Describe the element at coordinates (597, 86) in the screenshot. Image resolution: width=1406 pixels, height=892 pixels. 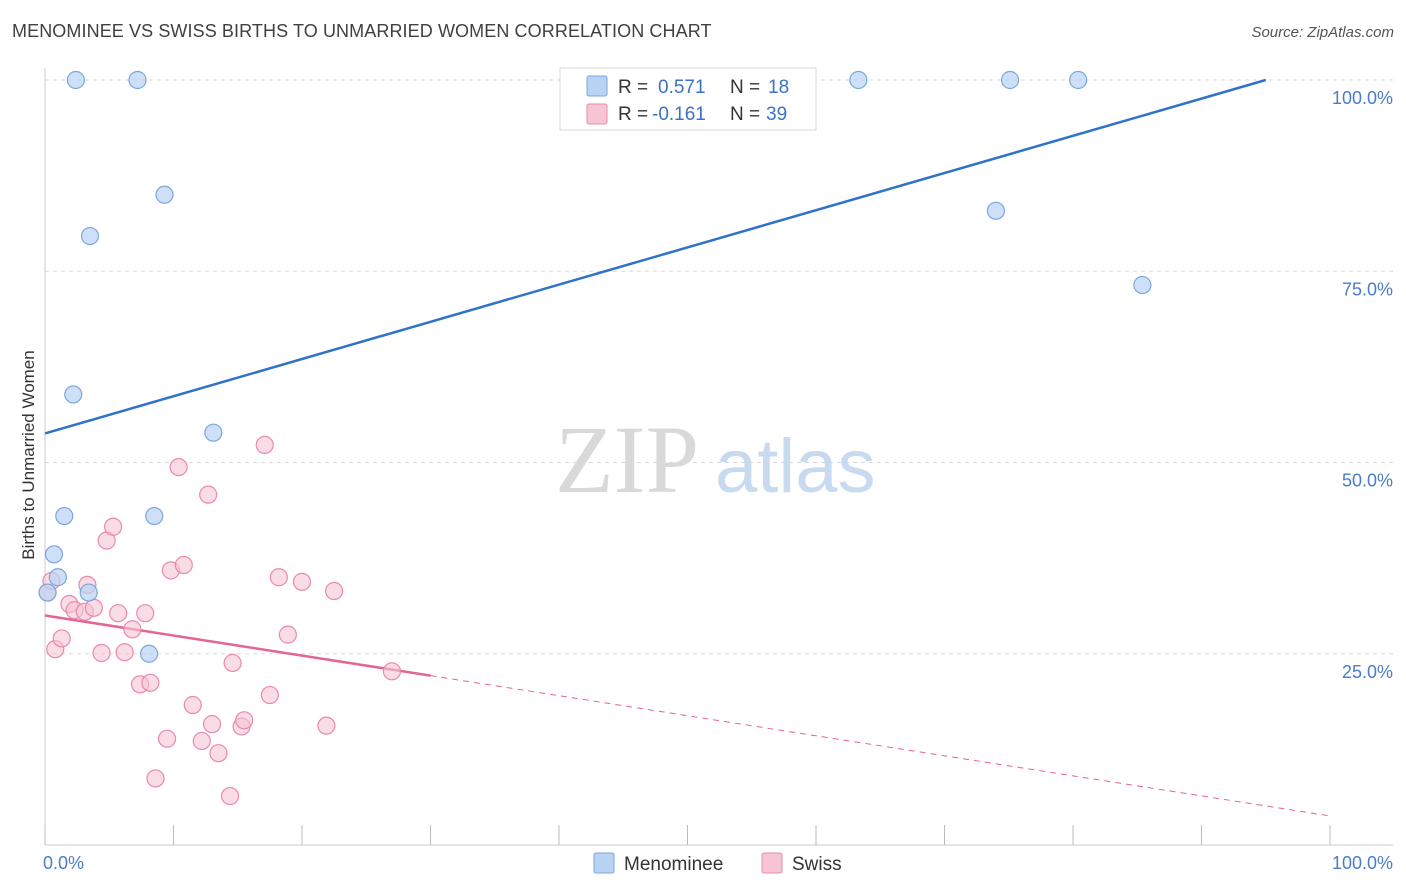
I see `legend-swatch-menominee` at that location.